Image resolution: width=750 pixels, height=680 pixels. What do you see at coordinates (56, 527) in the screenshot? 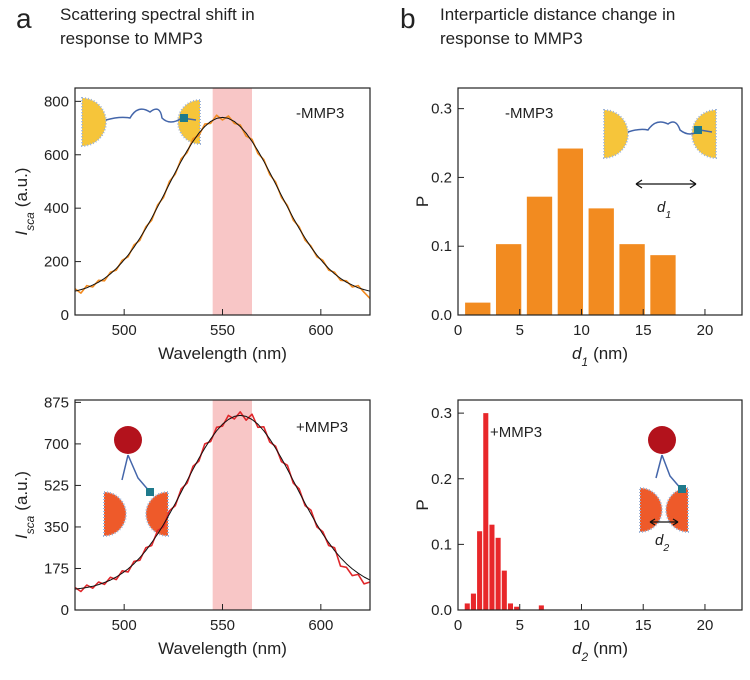
I see `y-tick-label: 350` at bounding box center [56, 527].